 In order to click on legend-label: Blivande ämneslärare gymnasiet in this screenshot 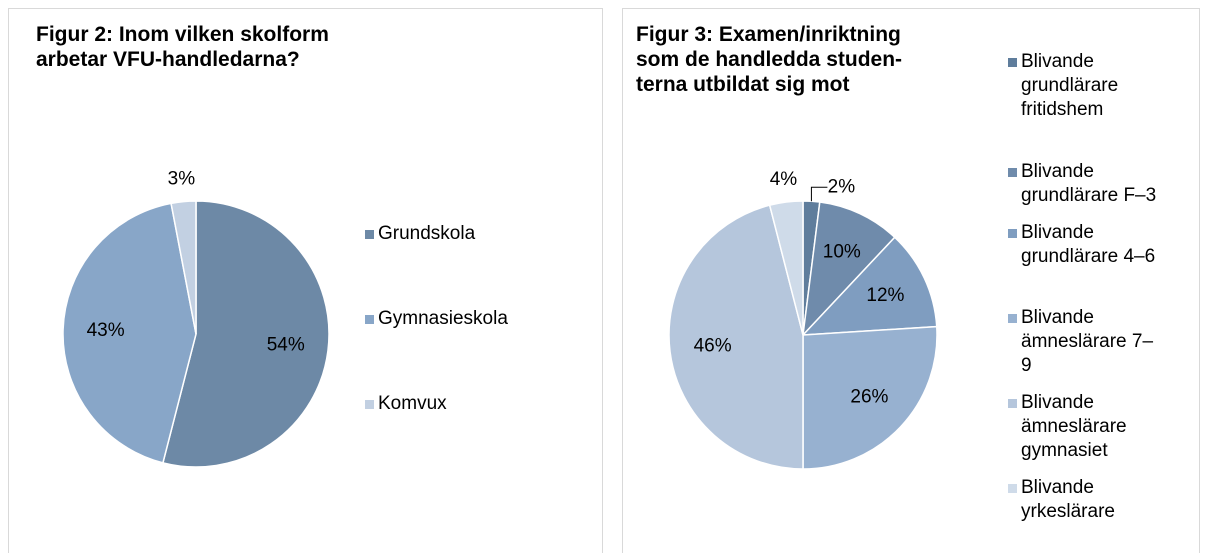, I will do `click(1074, 426)`.